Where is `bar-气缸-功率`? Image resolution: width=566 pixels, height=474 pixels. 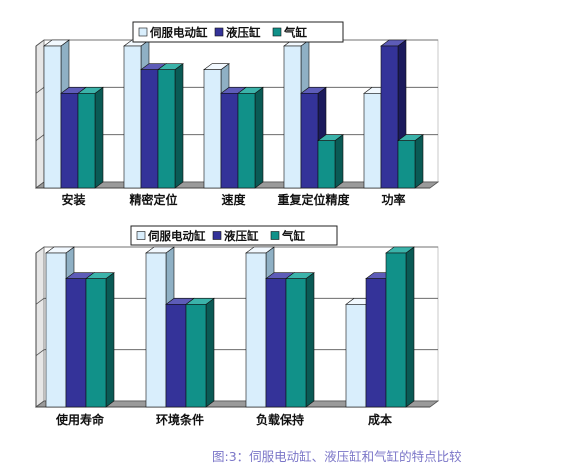
bar-气缸-功率 is located at coordinates (410, 161).